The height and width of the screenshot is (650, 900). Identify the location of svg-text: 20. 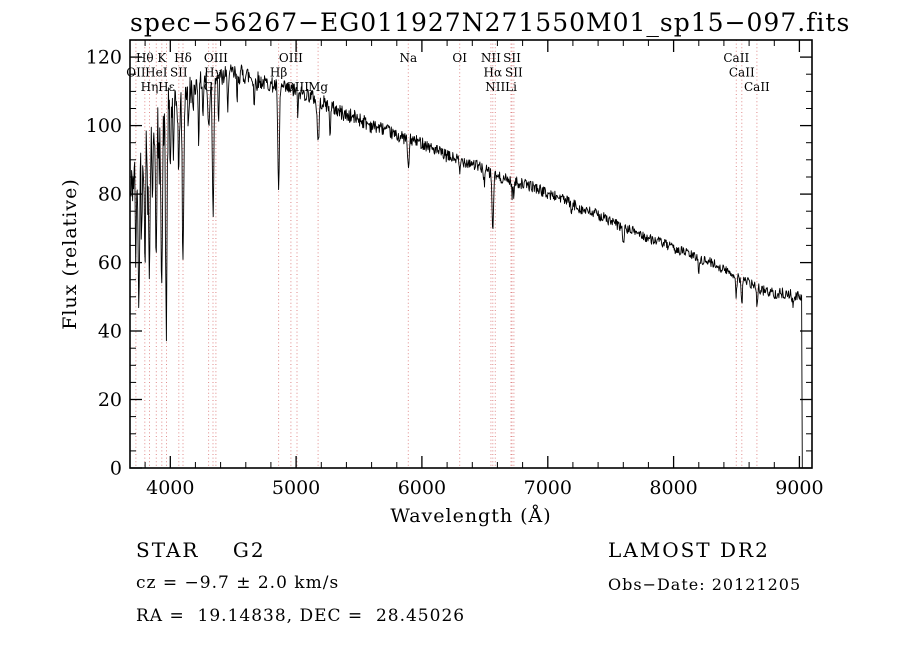
(110, 400).